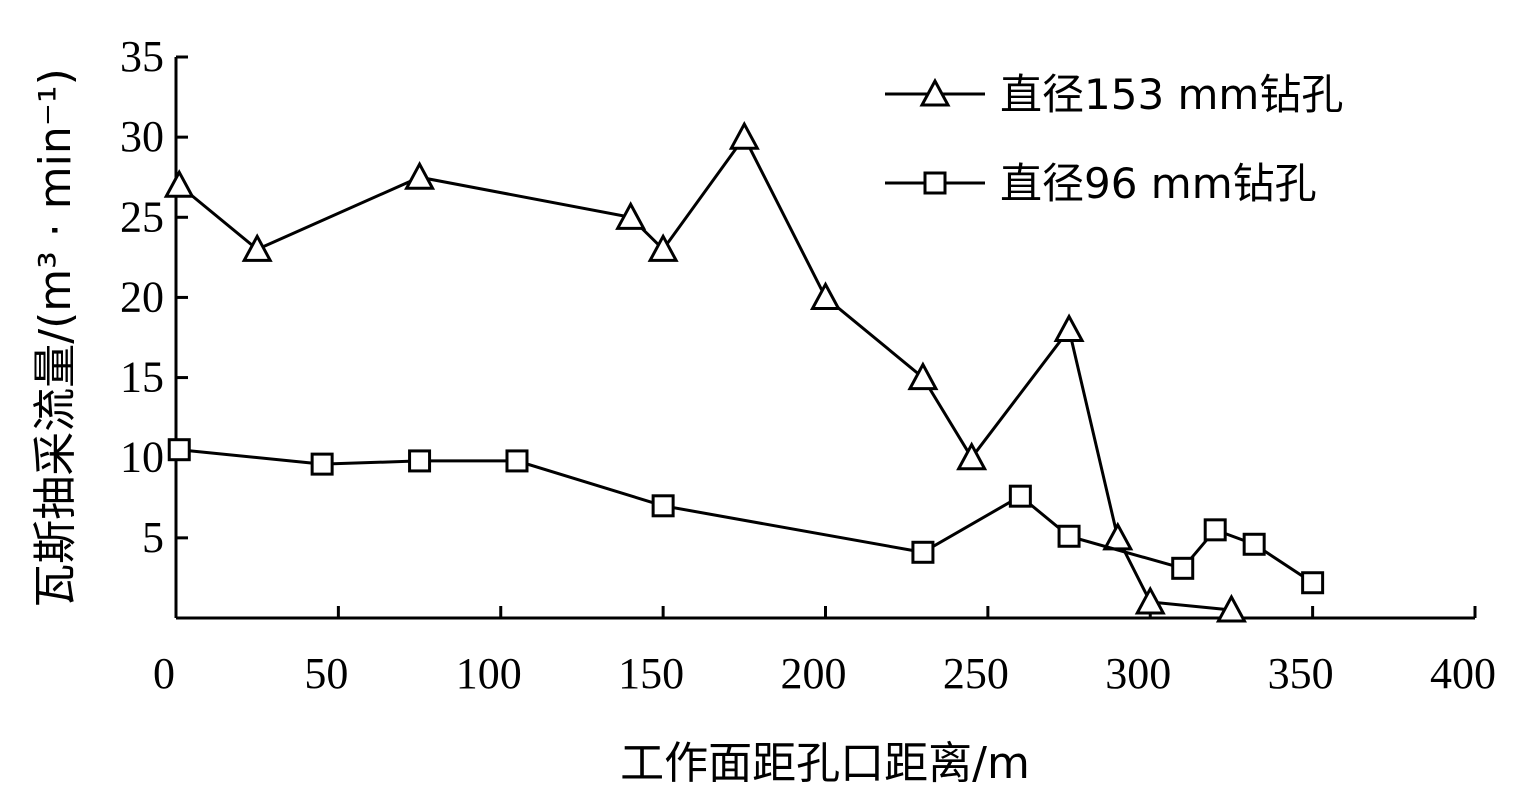 This screenshot has height=797, width=1519. Describe the element at coordinates (1158, 183) in the screenshot. I see `legend-label: 直径96 mm钻孔` at that location.